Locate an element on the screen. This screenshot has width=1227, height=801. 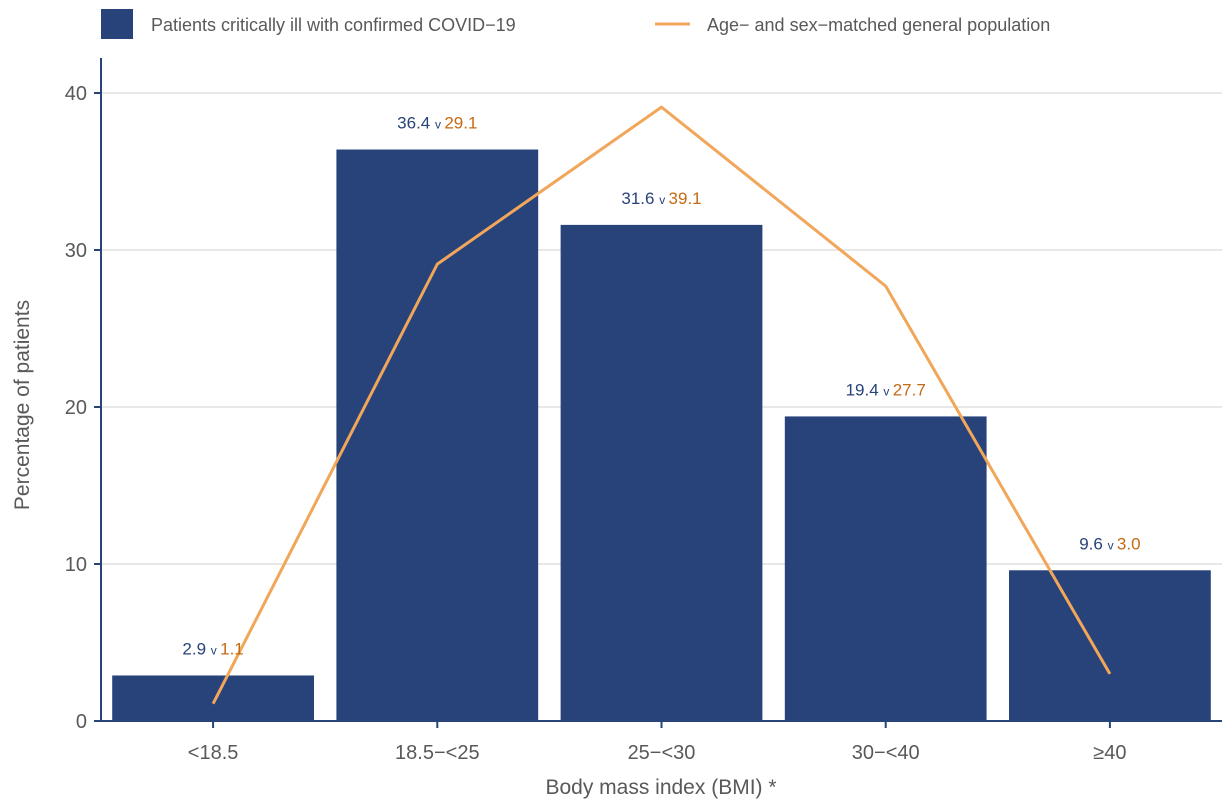
data-label-bar-value: 31.6 is located at coordinates (640, 198).